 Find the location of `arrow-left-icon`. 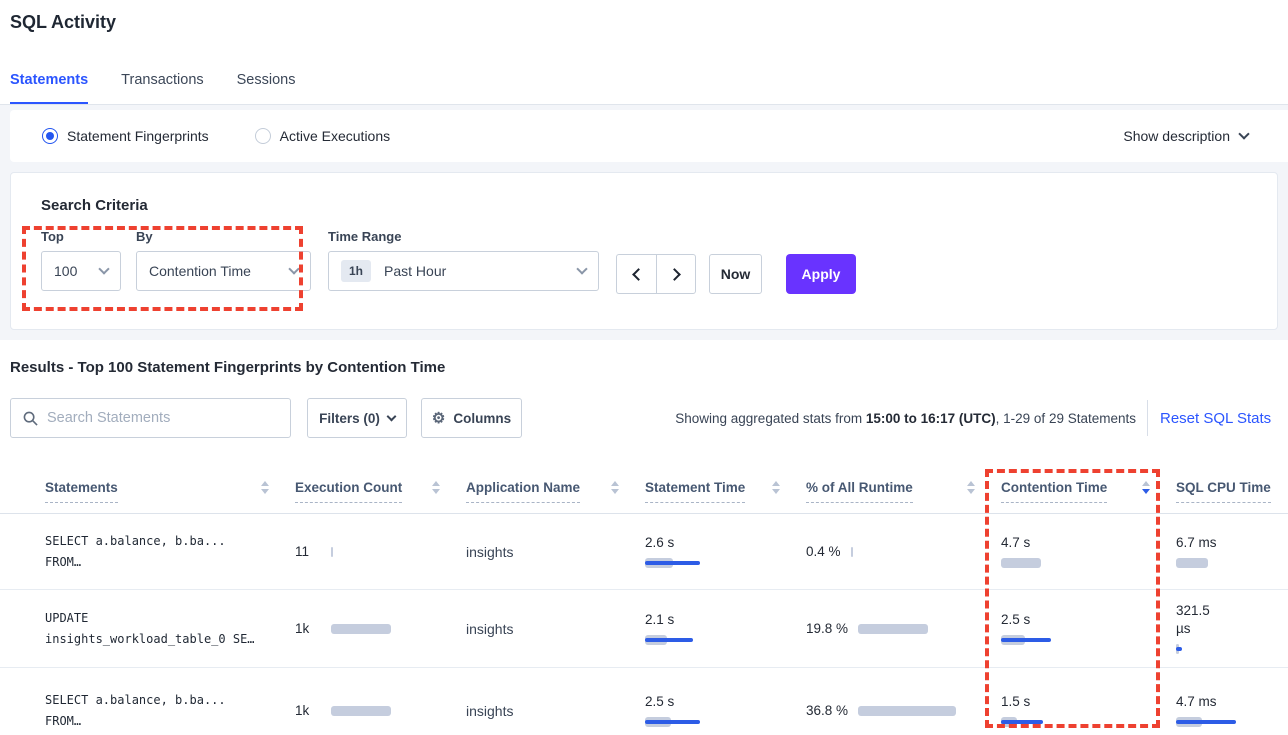

arrow-left-icon is located at coordinates (638, 274).